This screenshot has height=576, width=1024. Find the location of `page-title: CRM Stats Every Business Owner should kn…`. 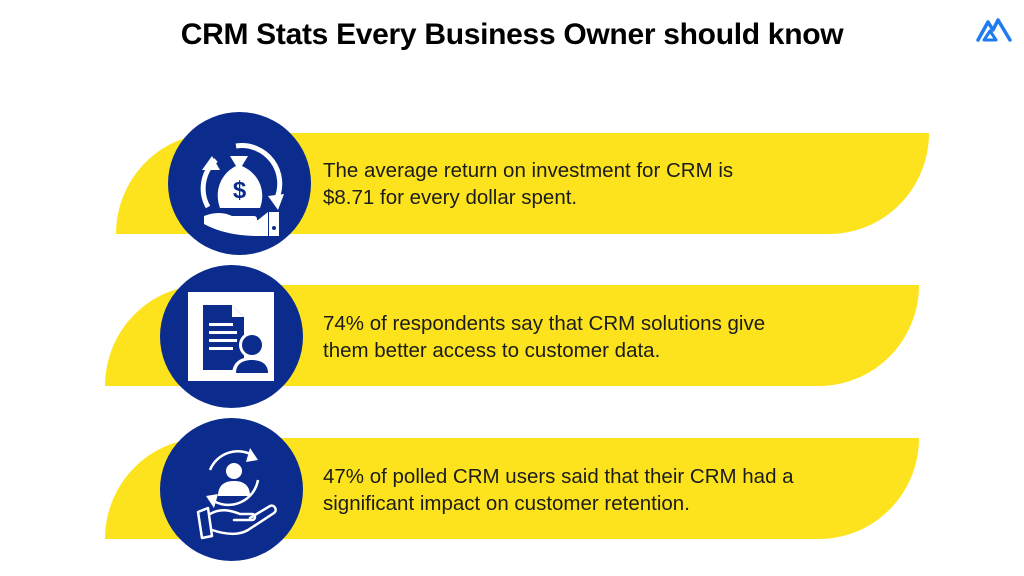

page-title: CRM Stats Every Business Owner should kn… is located at coordinates (512, 34).